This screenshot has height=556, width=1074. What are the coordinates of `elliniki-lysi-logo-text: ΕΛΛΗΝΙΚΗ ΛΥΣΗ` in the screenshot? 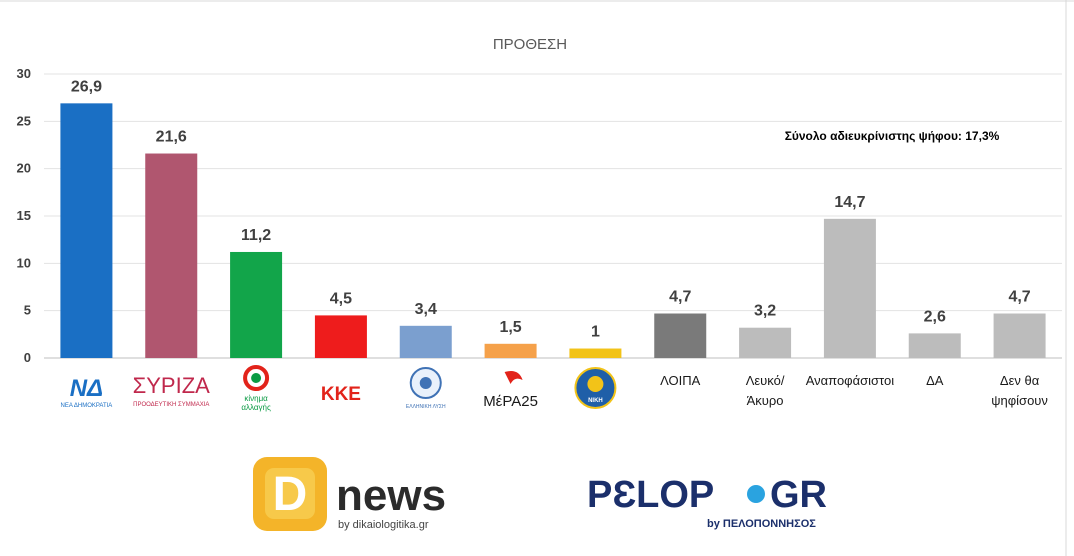 It's located at (426, 407).